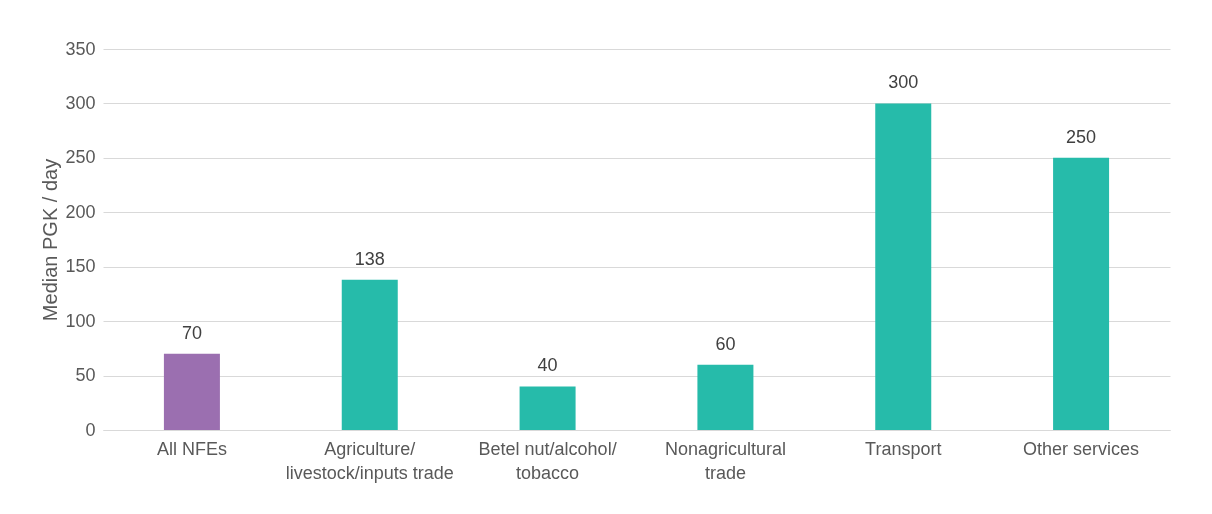 This screenshot has height=514, width=1212. What do you see at coordinates (85, 375) in the screenshot?
I see `y-tick-label: 50` at bounding box center [85, 375].